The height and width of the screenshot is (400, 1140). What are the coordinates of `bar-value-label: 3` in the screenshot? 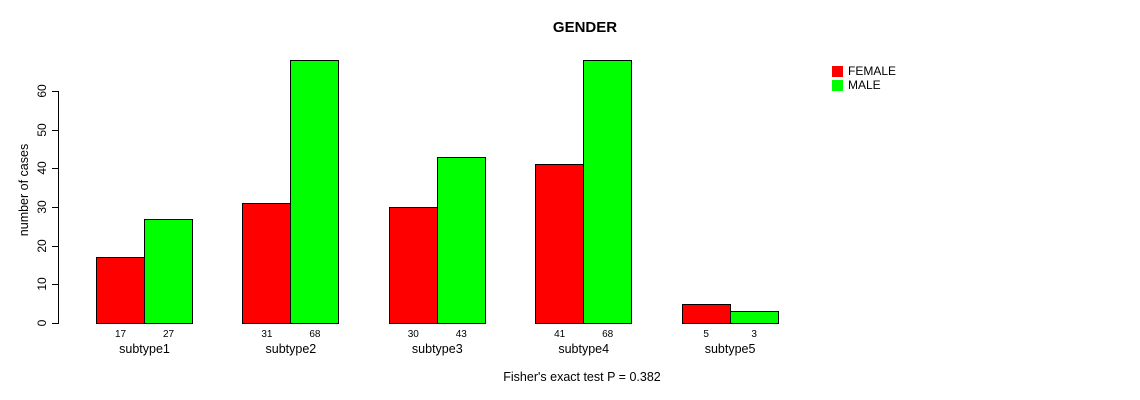 It's located at (754, 334).